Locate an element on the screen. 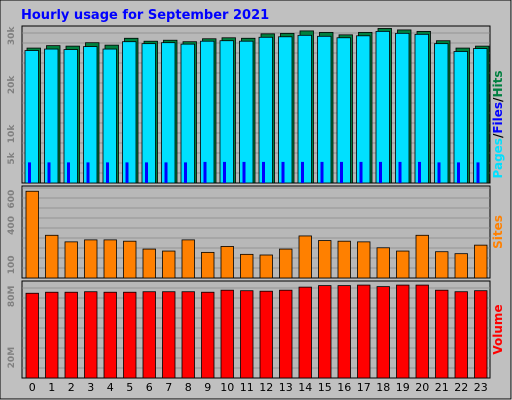  x-tick-label: 6 is located at coordinates (149, 387).